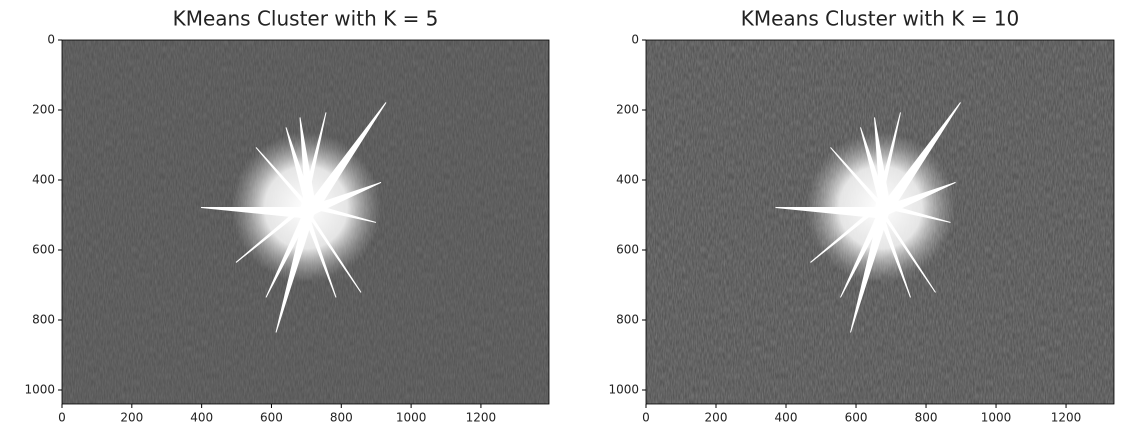 This screenshot has height=439, width=1125. Describe the element at coordinates (880, 19) in the screenshot. I see `chart-title: KMeans Cluster with K = 10` at that location.